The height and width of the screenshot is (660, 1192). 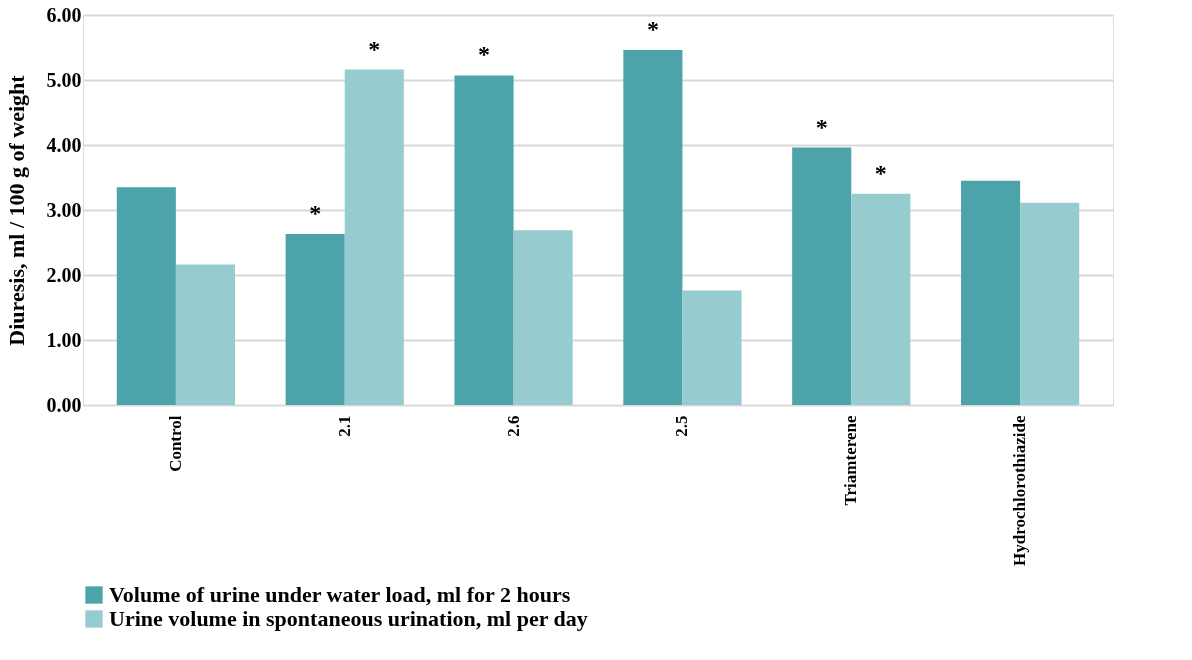 What do you see at coordinates (851, 460) in the screenshot?
I see `x-tick-label: Triamterene` at bounding box center [851, 460].